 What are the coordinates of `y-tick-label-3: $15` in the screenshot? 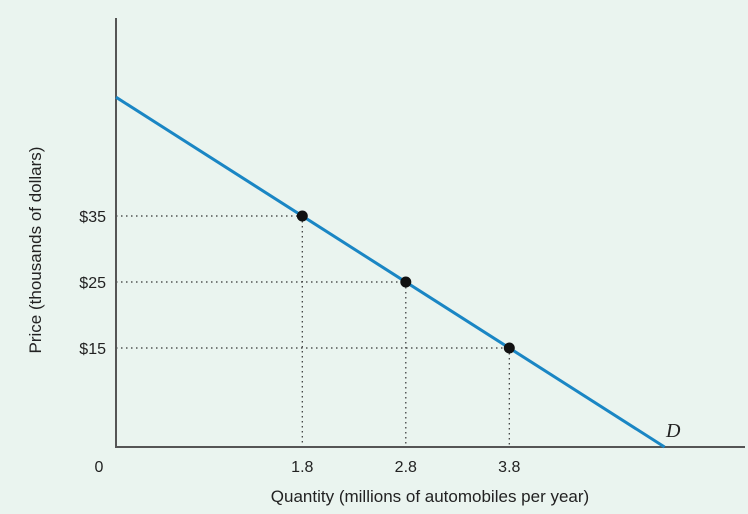 It's located at (92, 349).